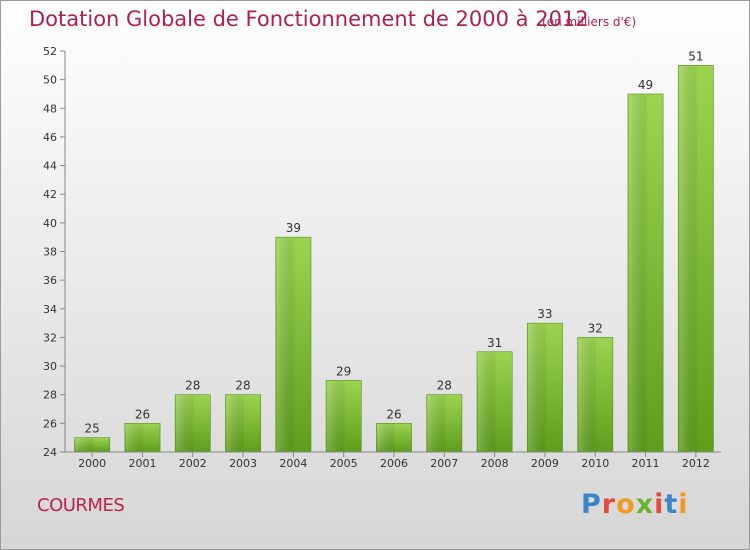  I want to click on logo-letter: o, so click(626, 504).